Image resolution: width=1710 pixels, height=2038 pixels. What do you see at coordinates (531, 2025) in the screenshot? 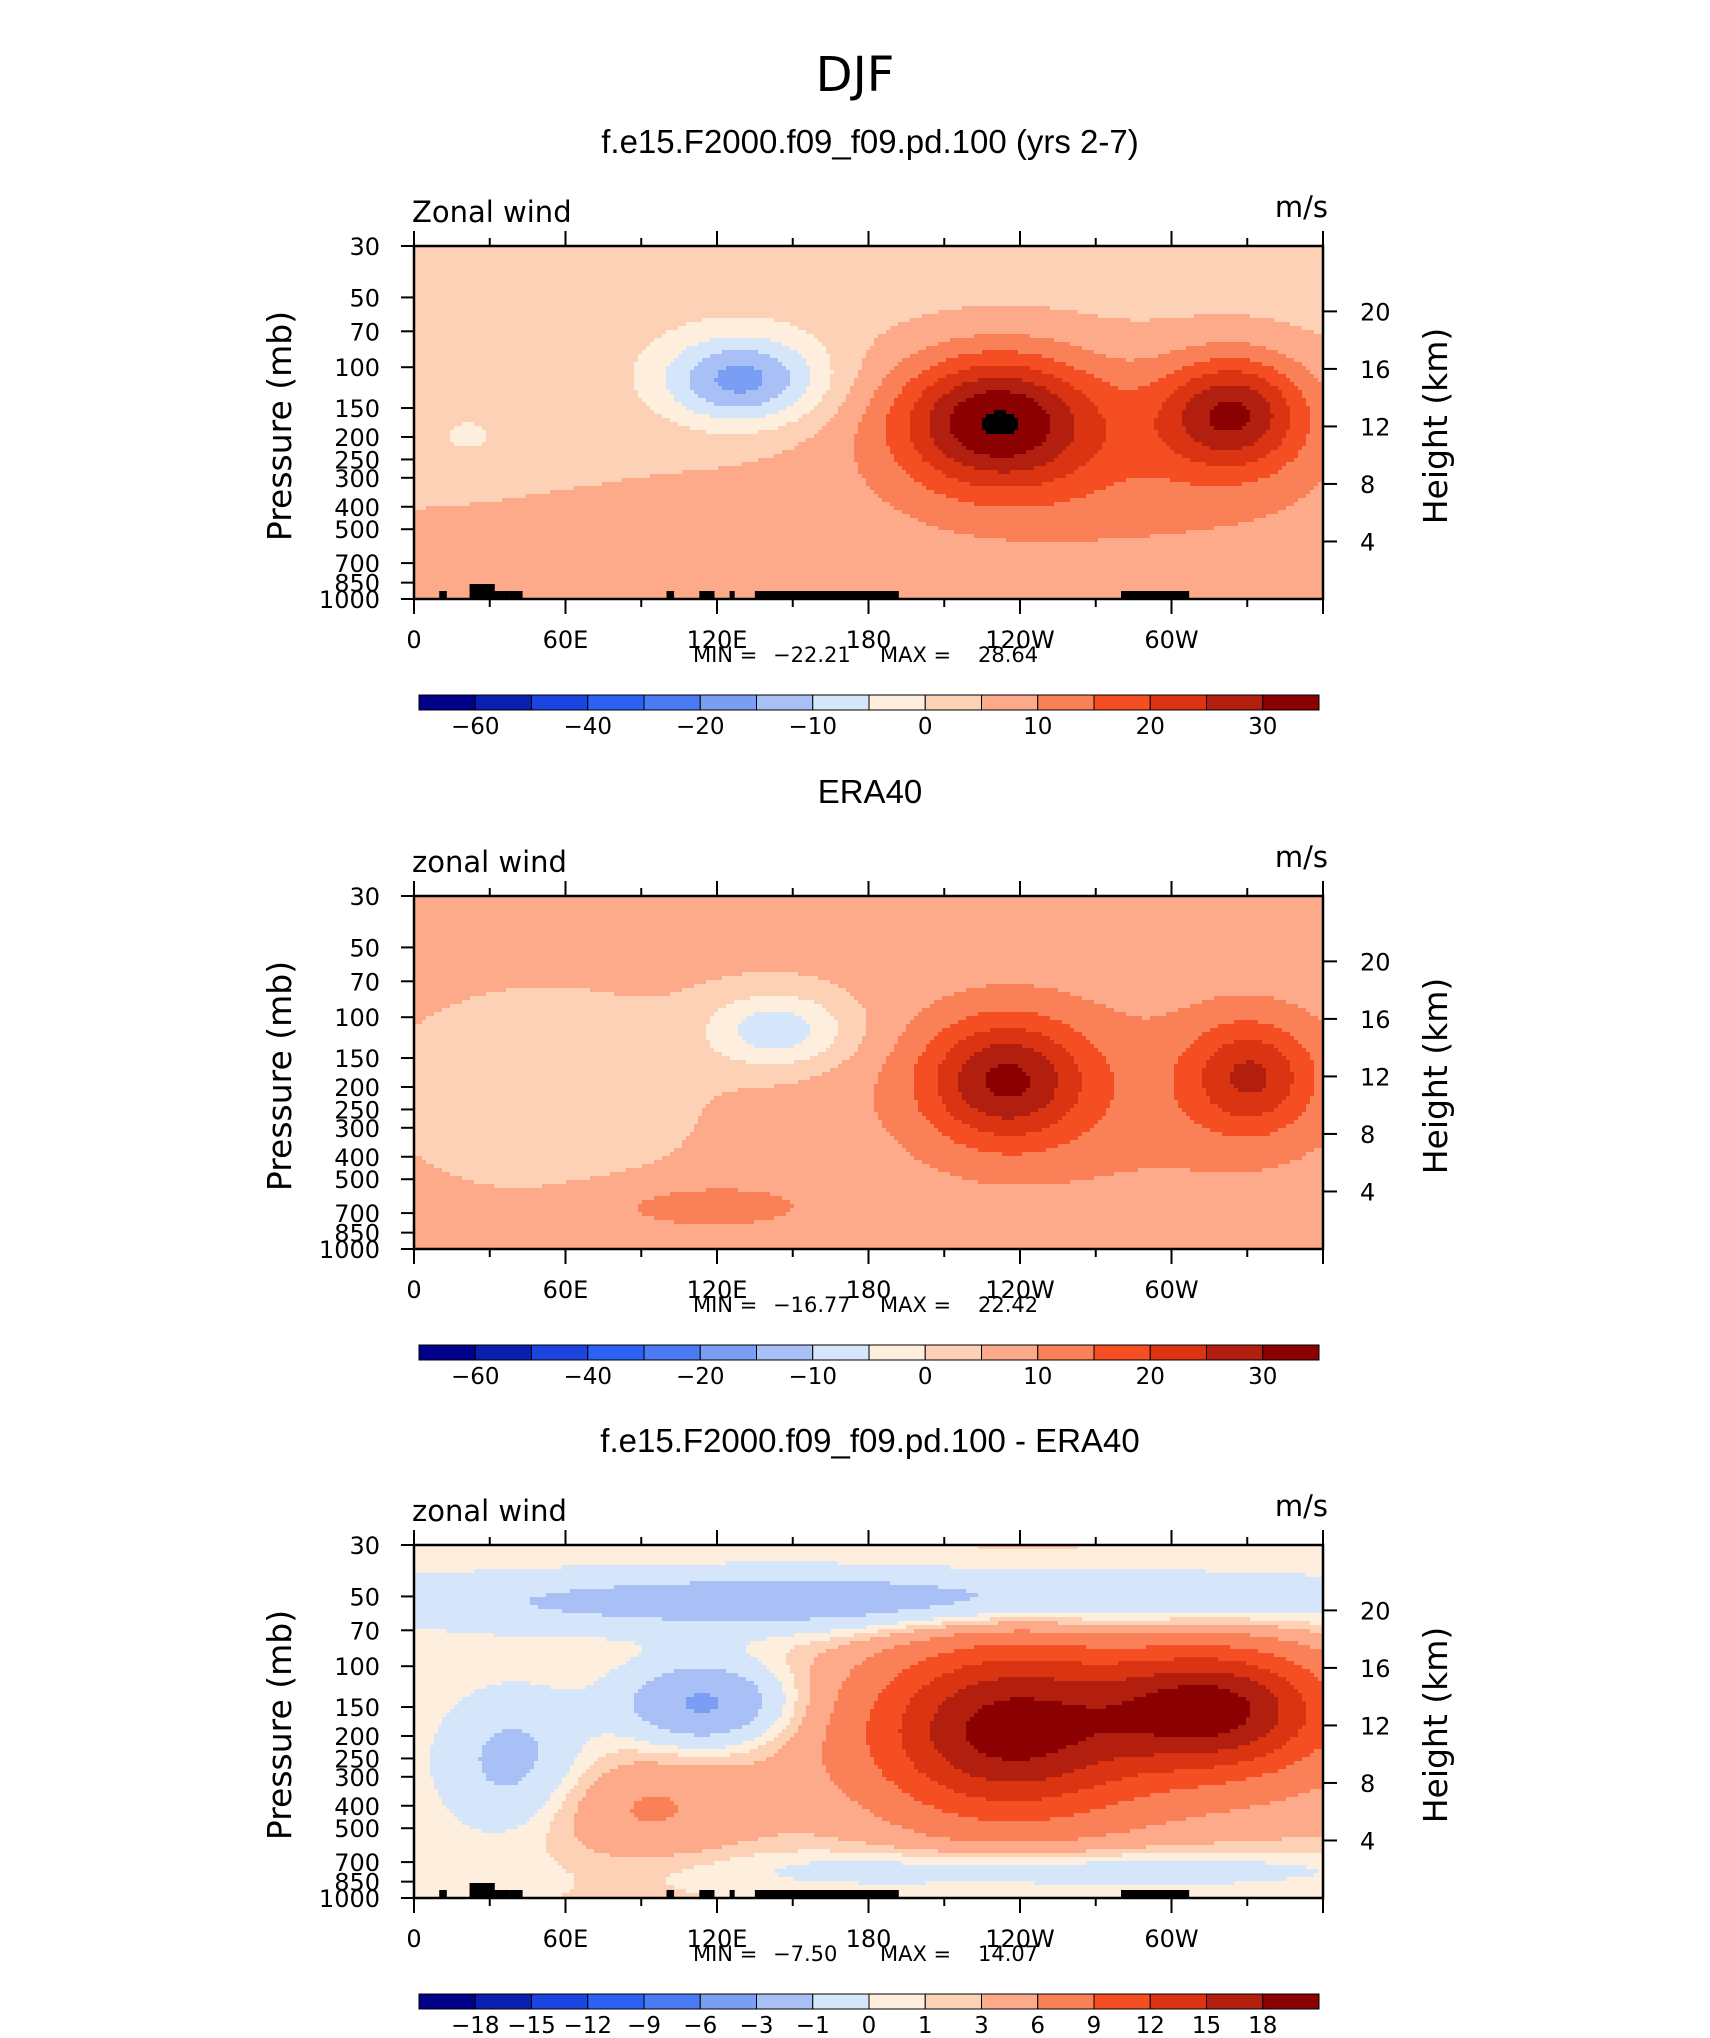
I see `colorbar-label: −15` at bounding box center [531, 2025].